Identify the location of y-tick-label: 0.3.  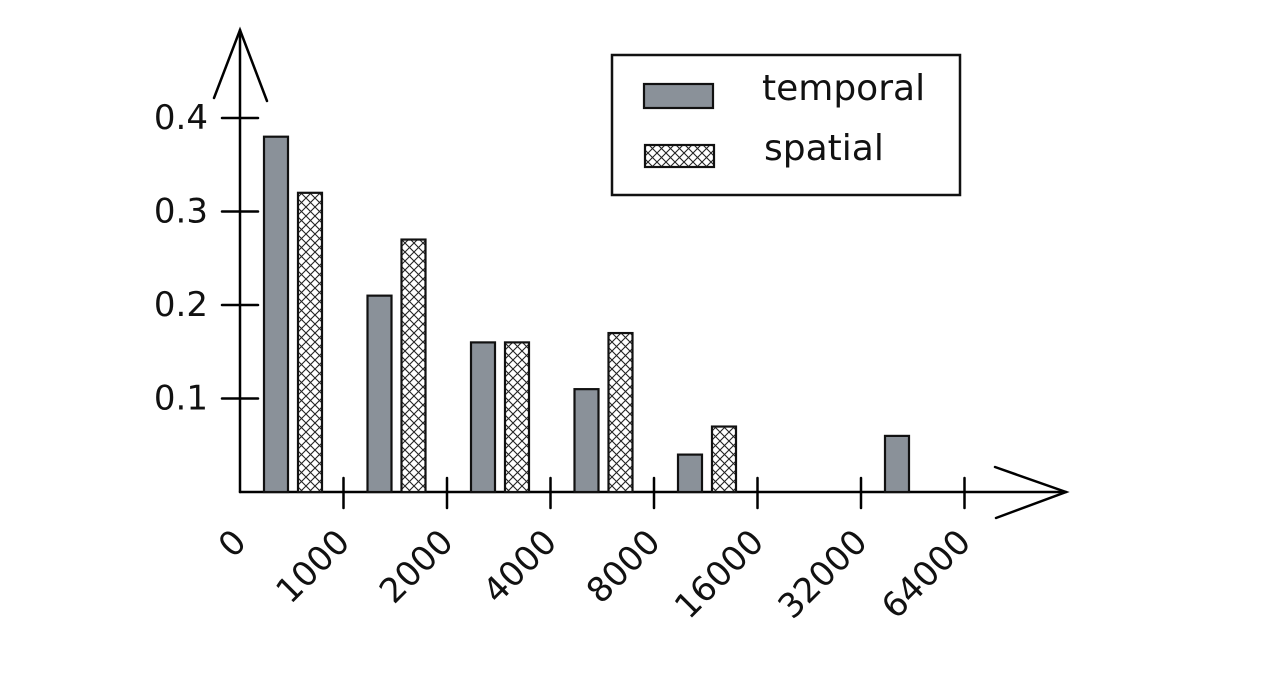
(181, 212).